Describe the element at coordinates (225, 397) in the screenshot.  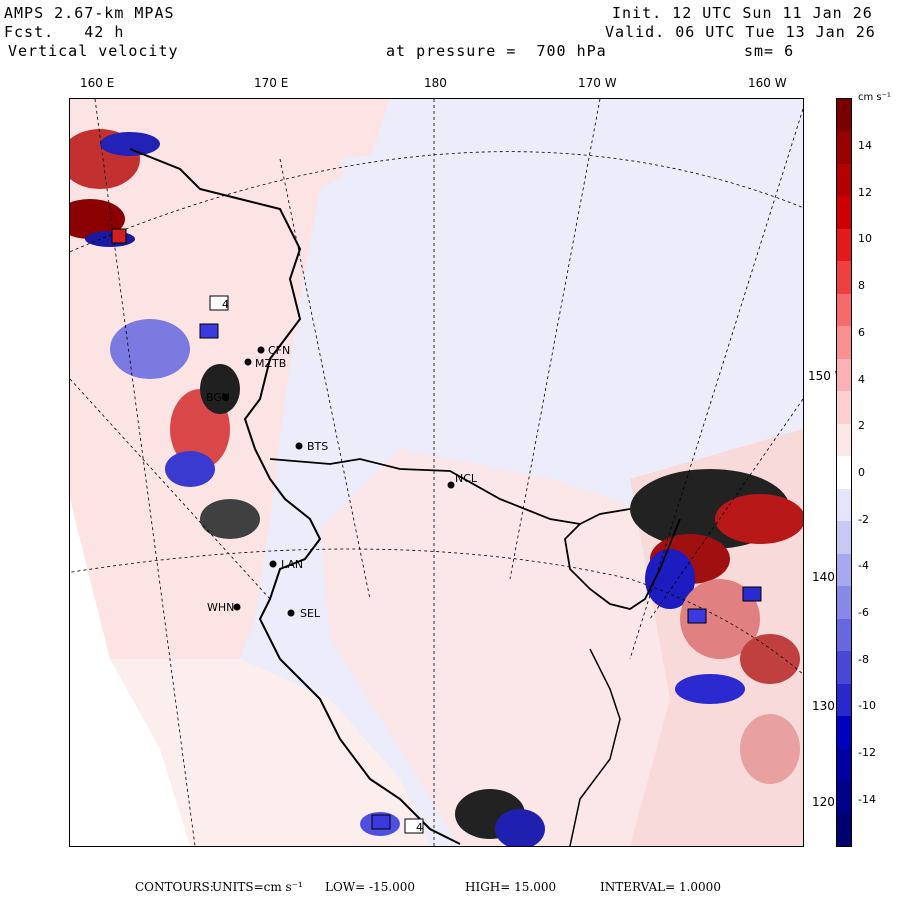
I see `station-bgu-dot` at that location.